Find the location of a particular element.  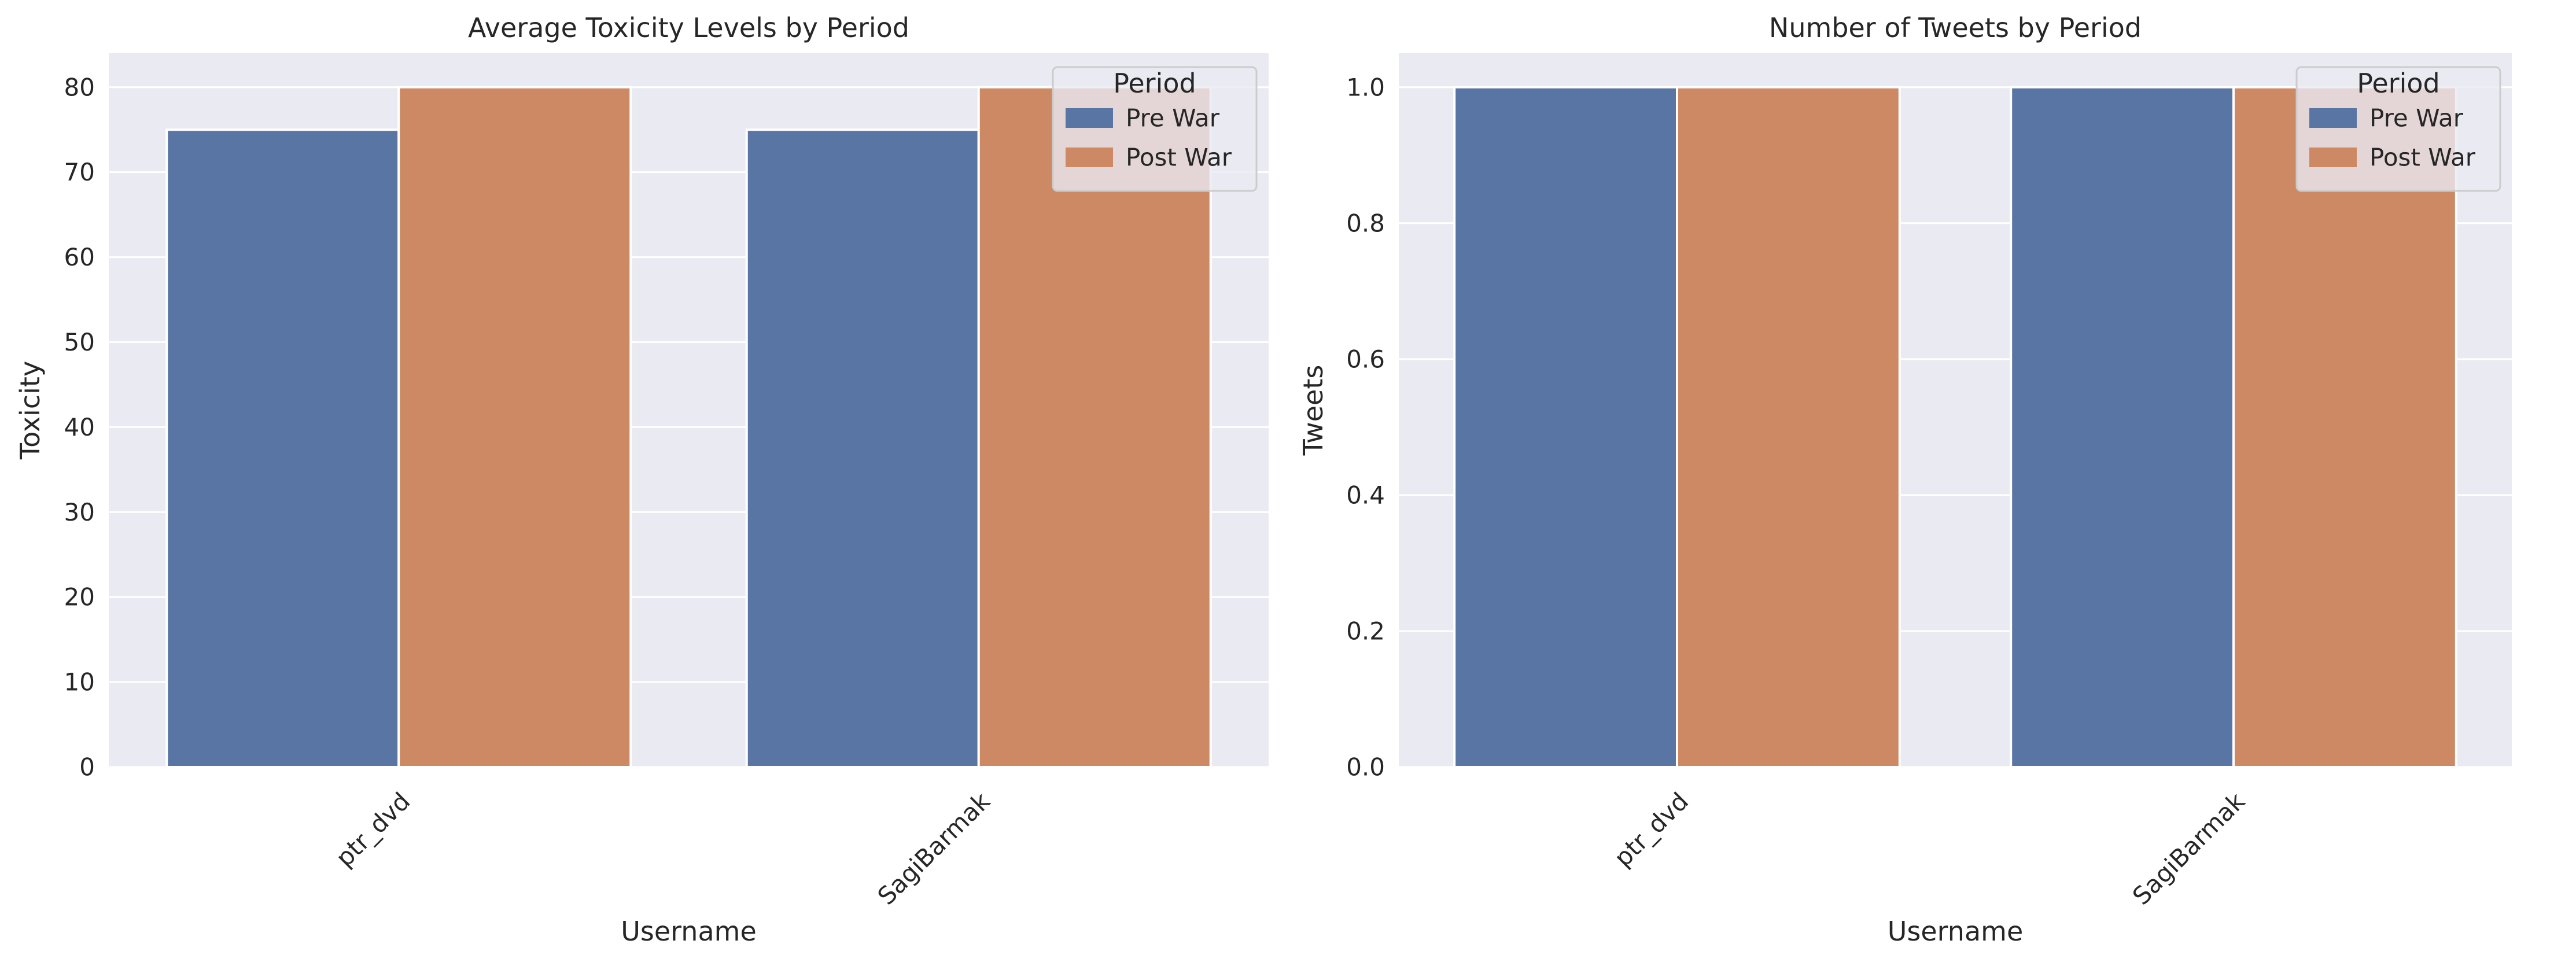

y-tick-label: 30 is located at coordinates (79, 512).